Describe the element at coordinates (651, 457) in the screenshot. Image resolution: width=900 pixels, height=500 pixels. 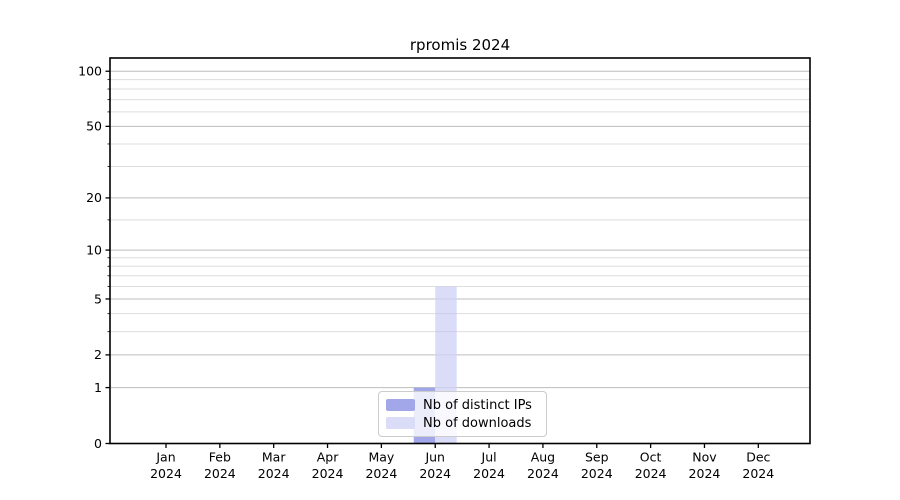
I see `x-tick-label-oct-2024: Oct` at that location.